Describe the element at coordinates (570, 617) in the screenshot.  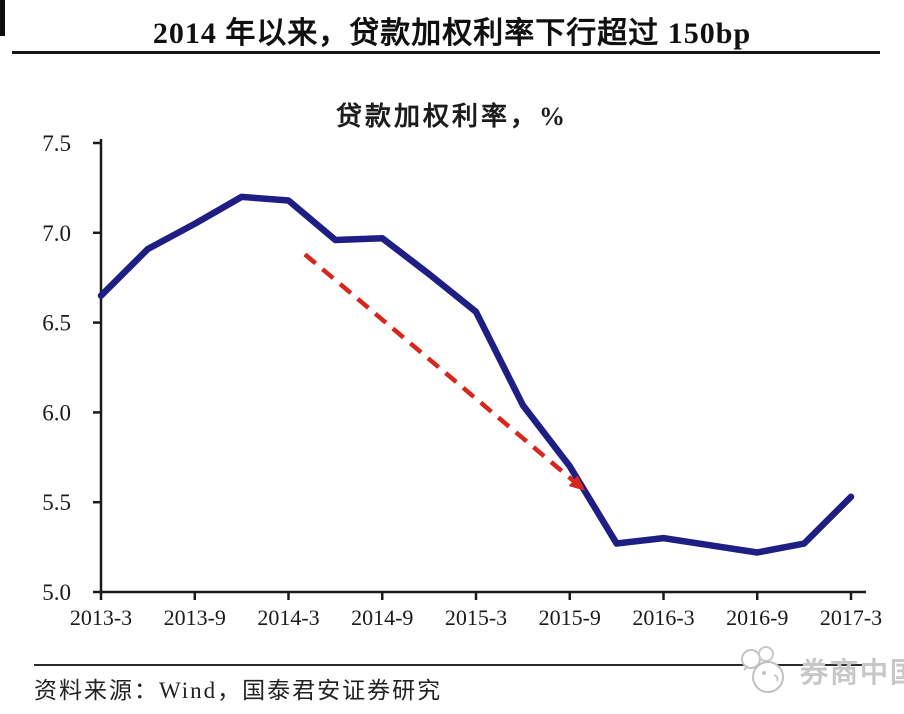
I see `x-tick-label: 2015-9` at that location.